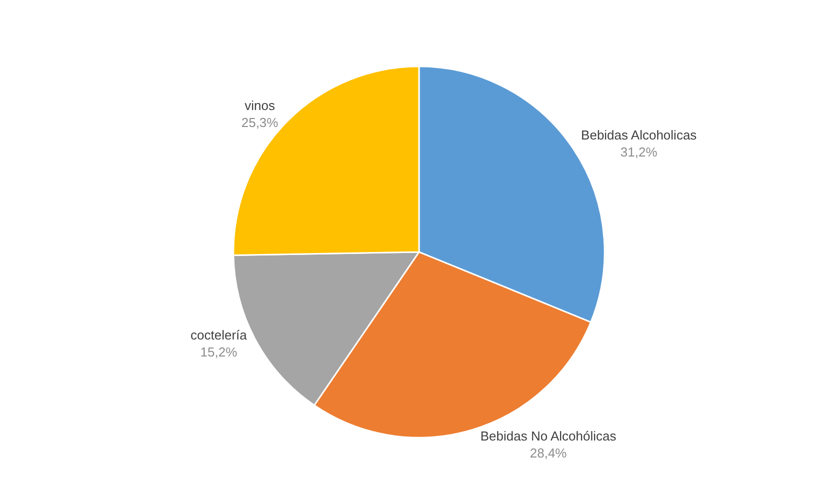 Image resolution: width=838 pixels, height=504 pixels. Describe the element at coordinates (639, 135) in the screenshot. I see `slice-label: Bebidas Alcoholicas` at that location.